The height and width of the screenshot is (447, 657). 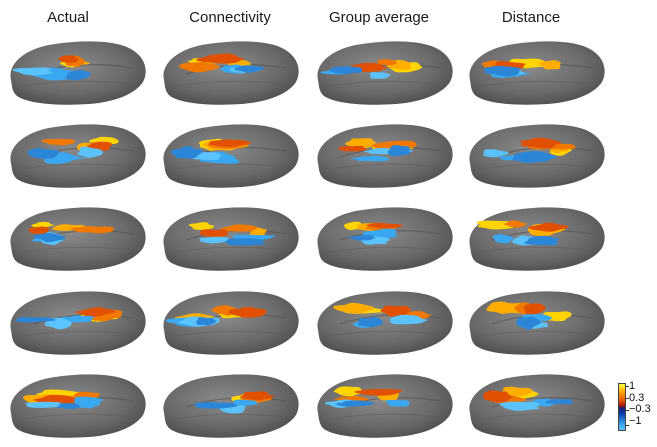 What do you see at coordinates (379, 17) in the screenshot?
I see `header-group-average: Group average` at bounding box center [379, 17].